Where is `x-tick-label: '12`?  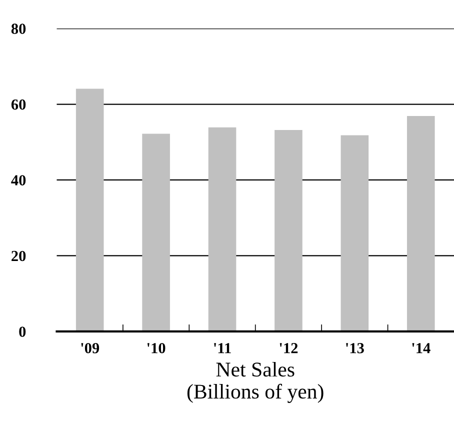 x-tick-label: '12 is located at coordinates (289, 348).